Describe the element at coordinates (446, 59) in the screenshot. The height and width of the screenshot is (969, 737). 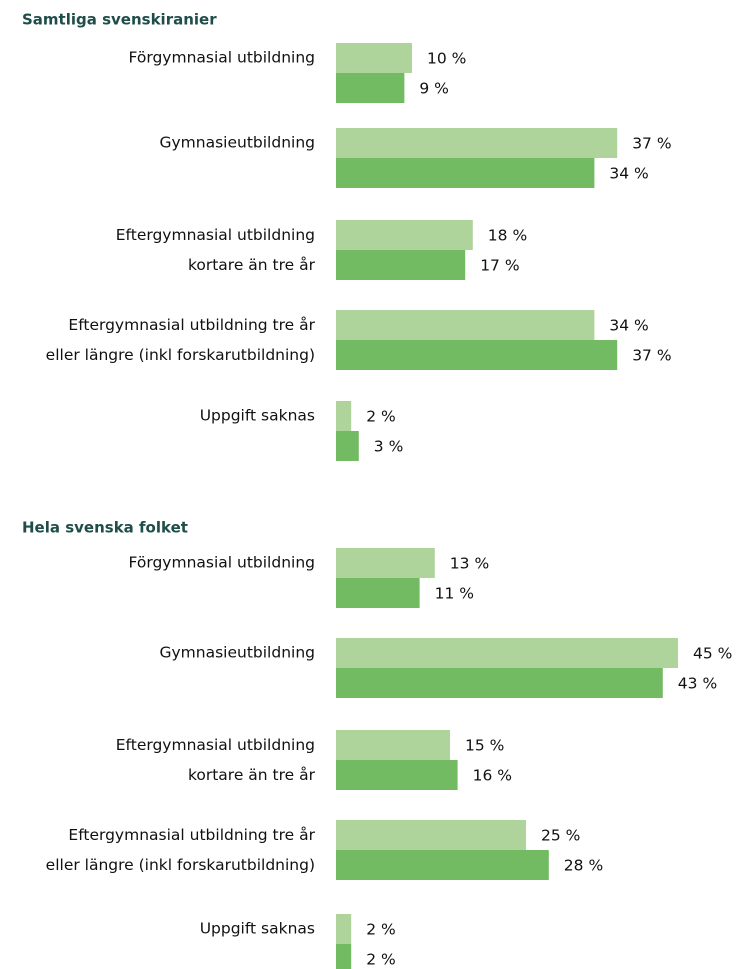
I see `value-label: 10 %` at that location.